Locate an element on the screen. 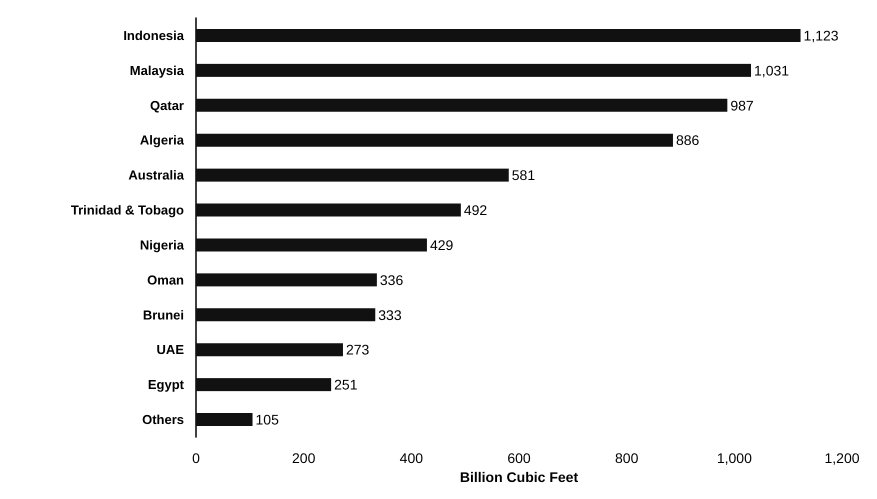 This screenshot has height=499, width=877. y-tick-label: Algeria is located at coordinates (162, 140).